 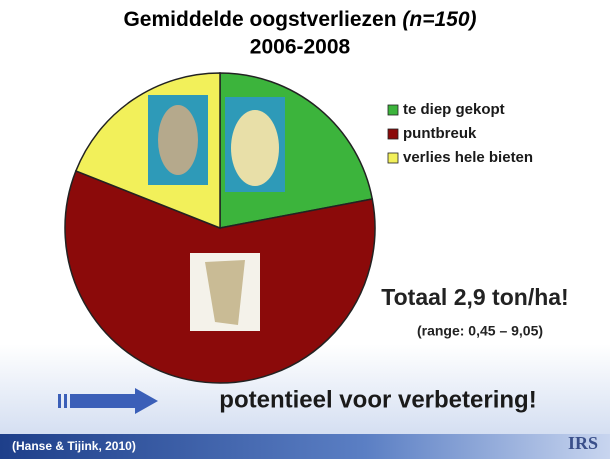 What do you see at coordinates (305, 446) in the screenshot?
I see `footer-bar` at bounding box center [305, 446].